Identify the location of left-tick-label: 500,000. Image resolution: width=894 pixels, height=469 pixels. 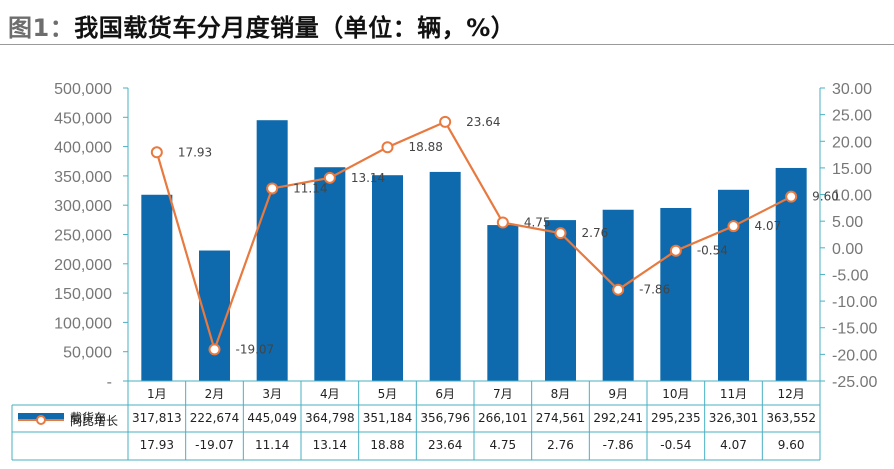
(83, 89).